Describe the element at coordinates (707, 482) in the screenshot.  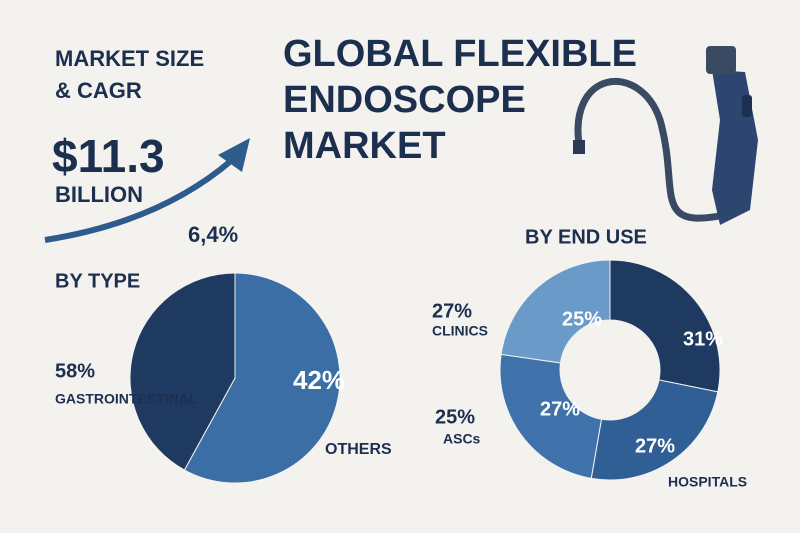
I see `category-label: HOSPITALS` at that location.